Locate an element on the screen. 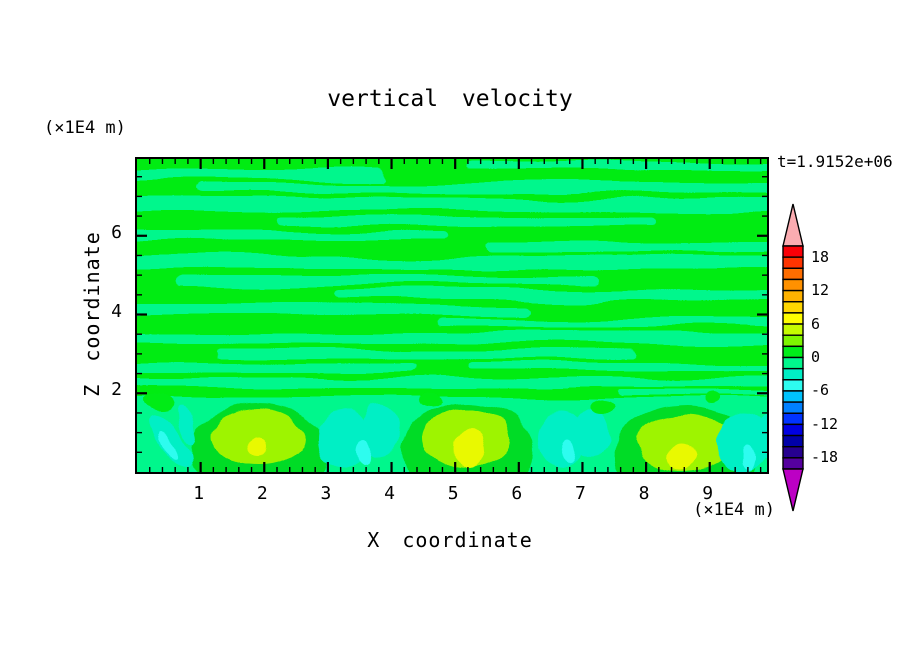 This screenshot has width=904, height=654. colorbar-tick-label: -6 is located at coordinates (820, 390).